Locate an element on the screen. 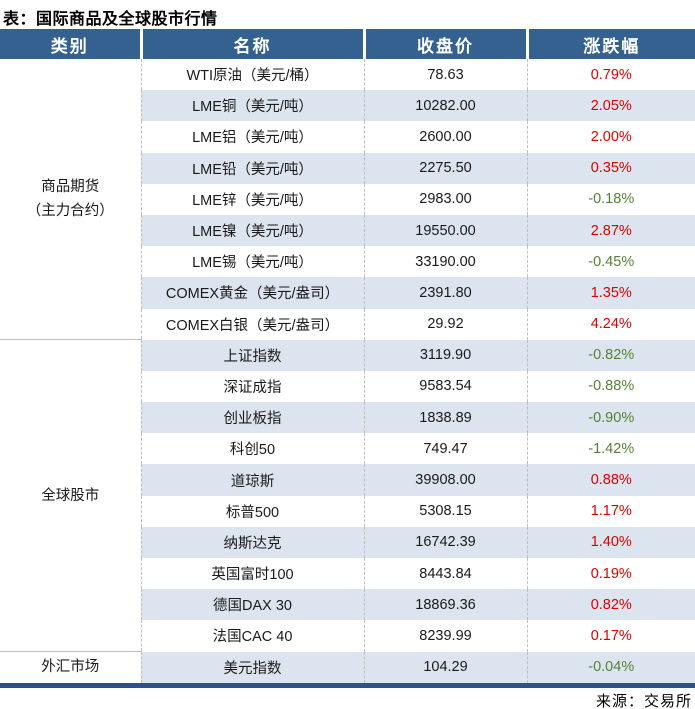 Image resolution: width=695 pixels, height=709 pixels. close-price-cell: 2983.00 is located at coordinates (445, 199).